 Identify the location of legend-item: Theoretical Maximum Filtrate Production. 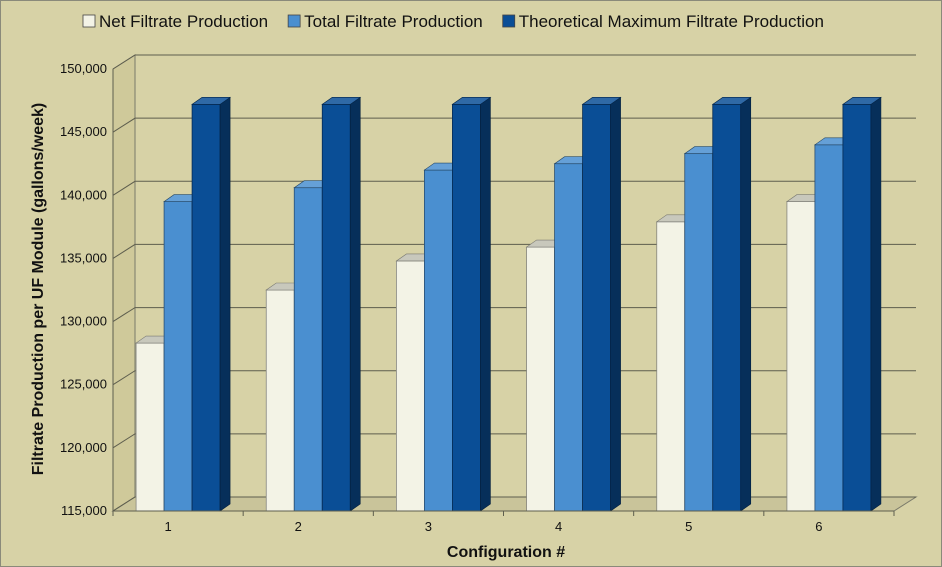
(663, 21).